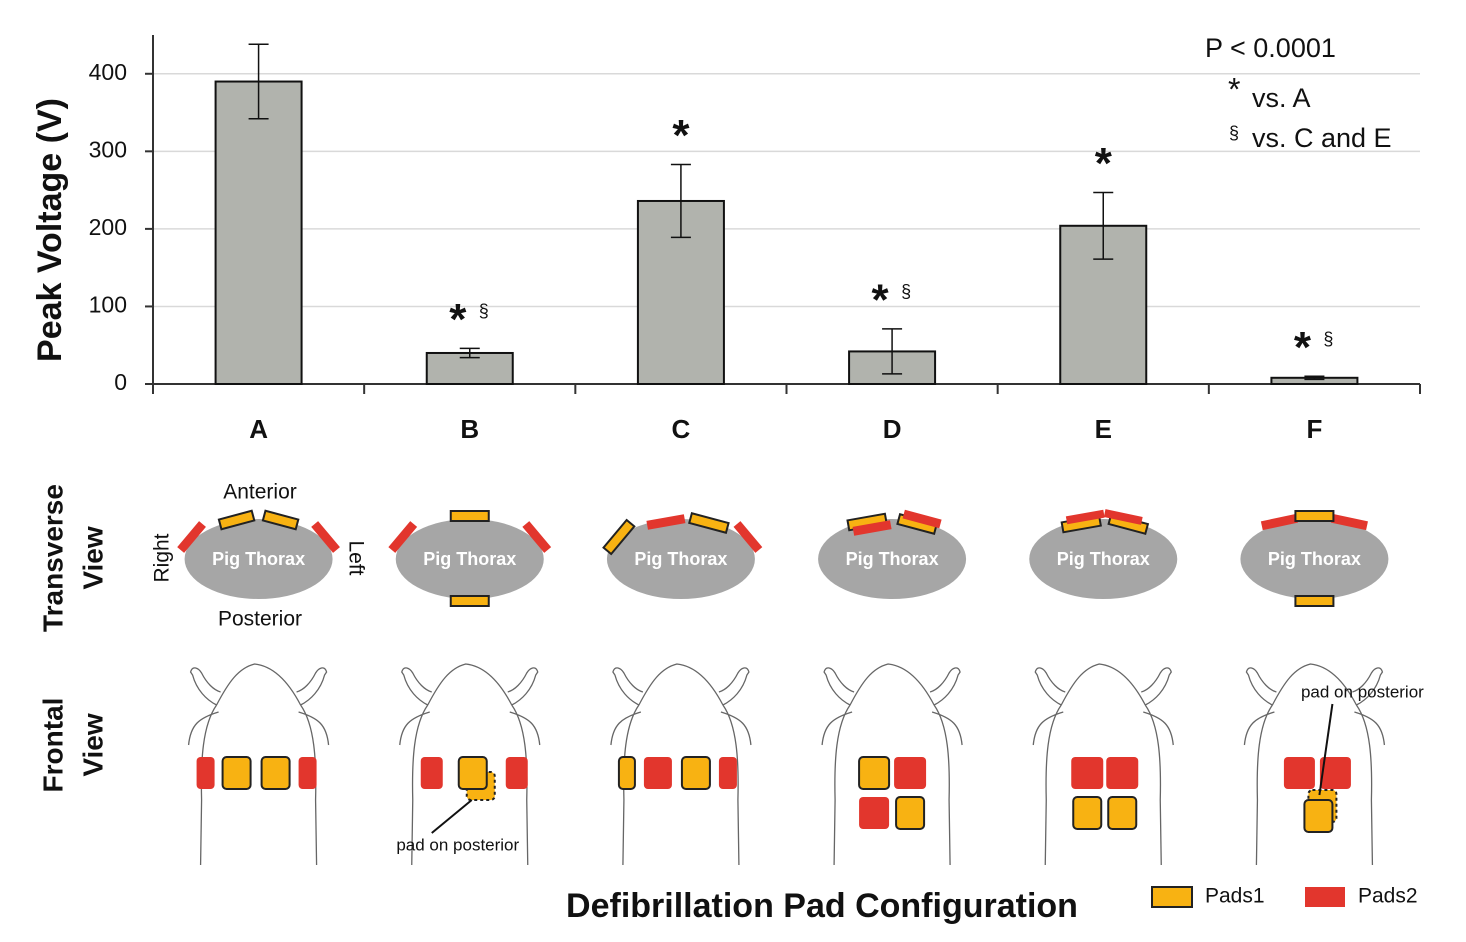 Image resolution: width=1466 pixels, height=942 pixels. What do you see at coordinates (1322, 138) in the screenshot?
I see `legend-text: vs. C and E` at bounding box center [1322, 138].